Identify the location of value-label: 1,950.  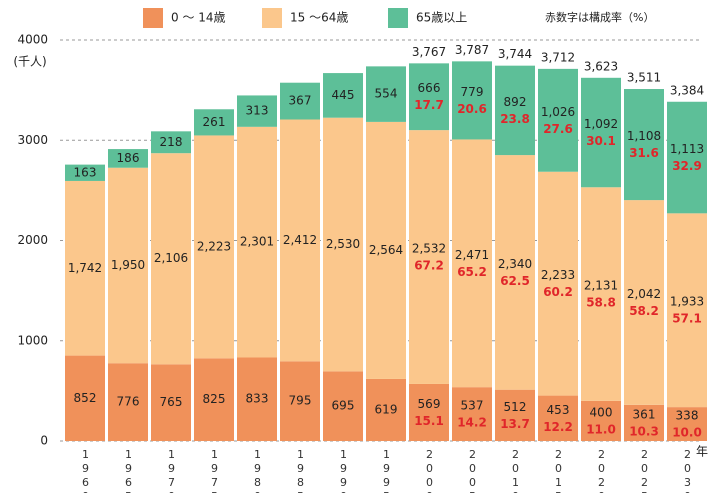
(128, 265).